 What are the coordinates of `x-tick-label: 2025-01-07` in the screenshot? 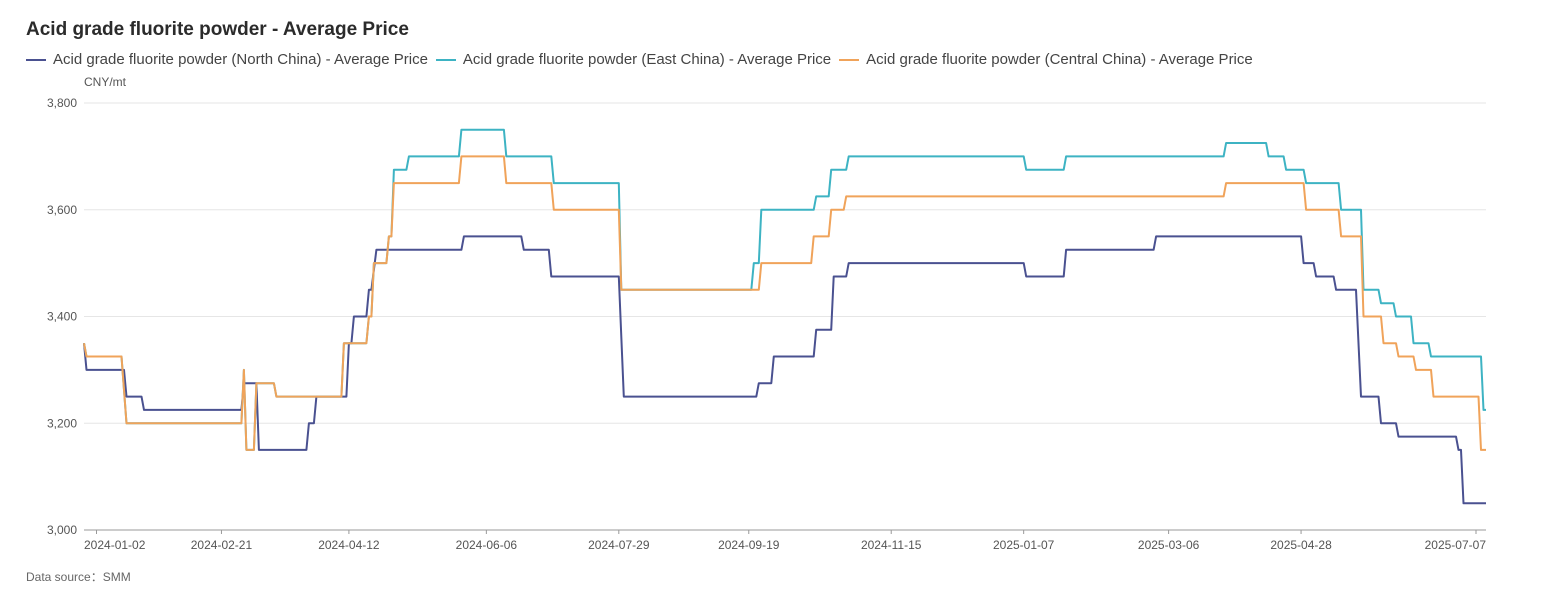 It's located at (1024, 545).